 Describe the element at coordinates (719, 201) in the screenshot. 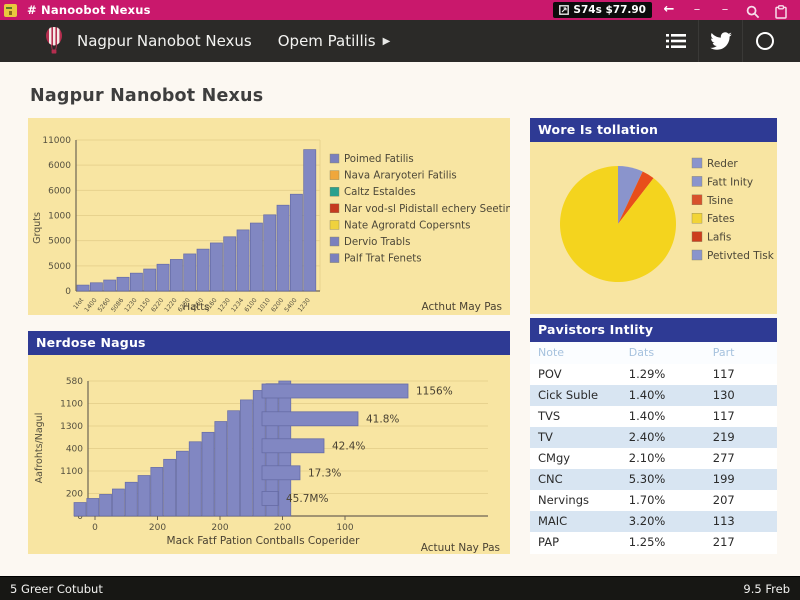

I see `svg-text: Tsine` at that location.